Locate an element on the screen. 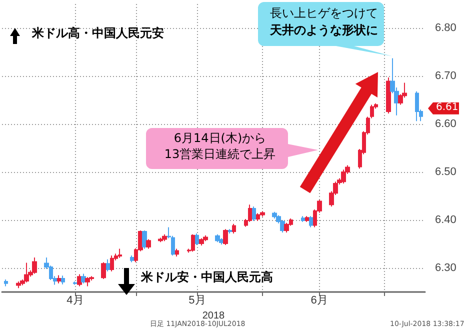 Image resolution: width=475 pixels, height=330 pixels. annotation: 天井のような形状に is located at coordinates (324, 30).